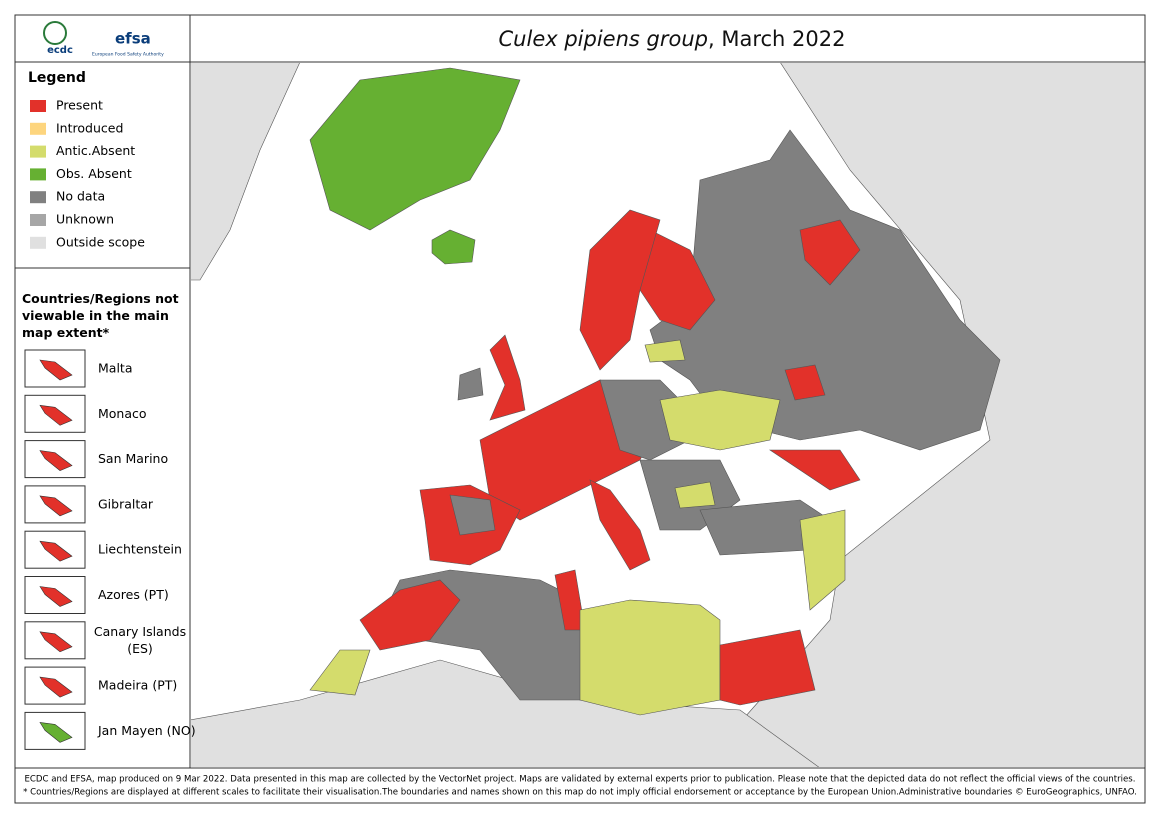  Describe the element at coordinates (767, 667) in the screenshot. I see `egypt` at that location.